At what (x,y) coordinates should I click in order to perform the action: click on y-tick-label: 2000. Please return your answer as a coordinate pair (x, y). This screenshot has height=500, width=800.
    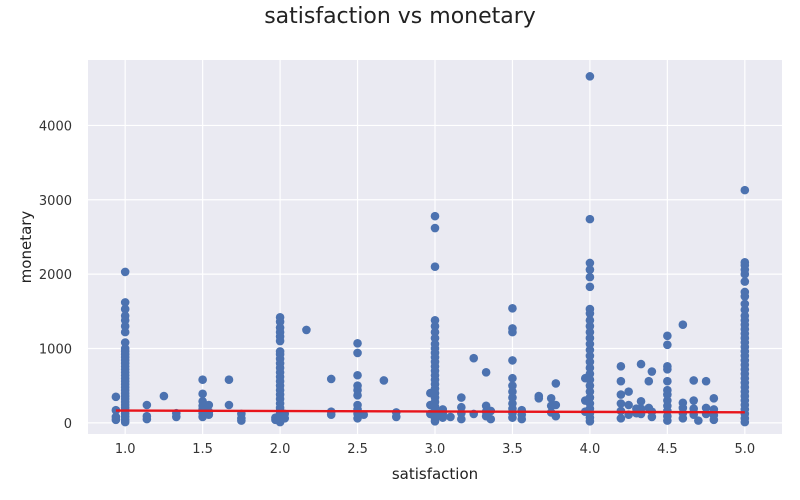
    Looking at the image, I should click on (55, 275).